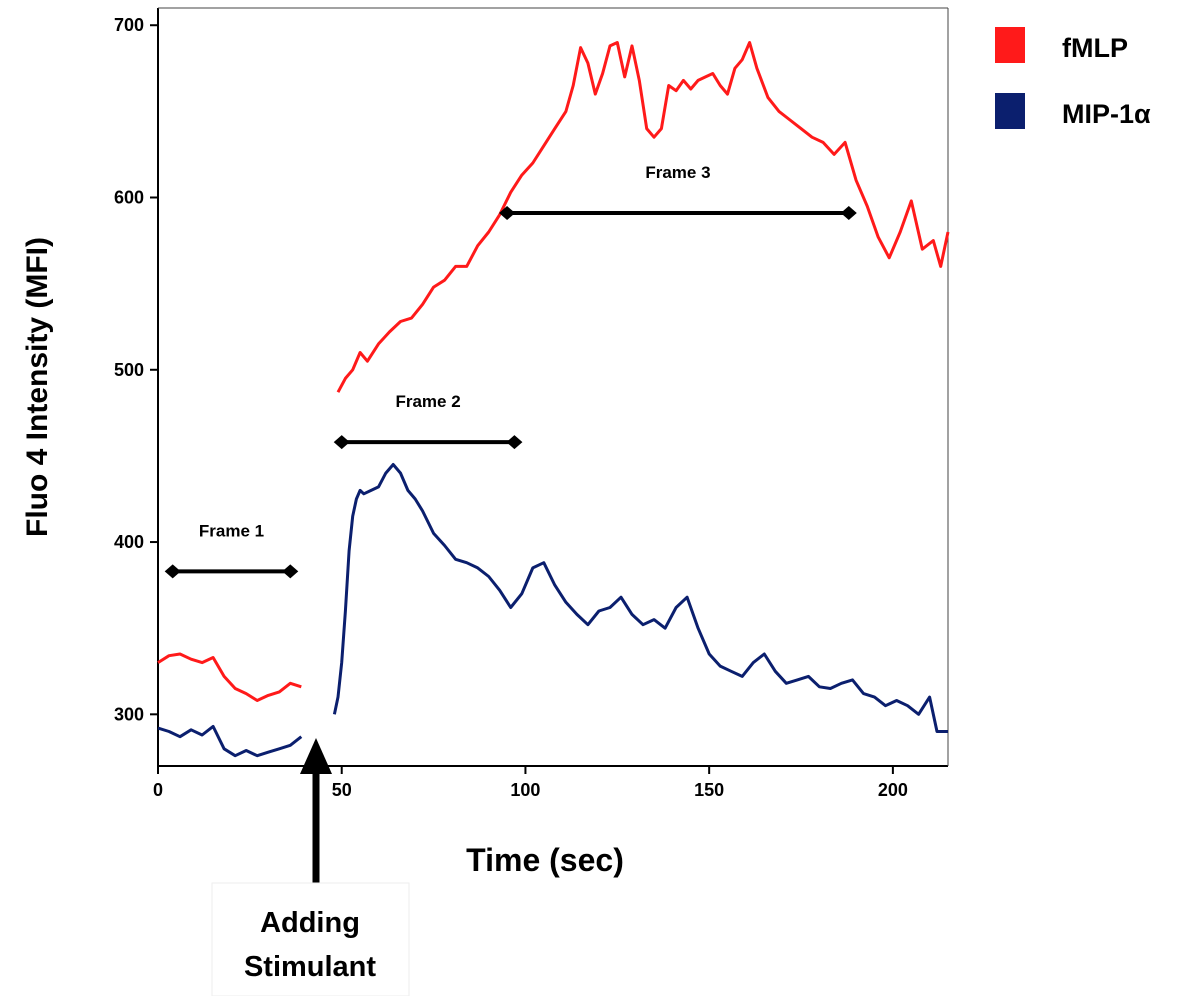 This screenshot has width=1195, height=996. I want to click on y-tick-label: 400, so click(129, 542).